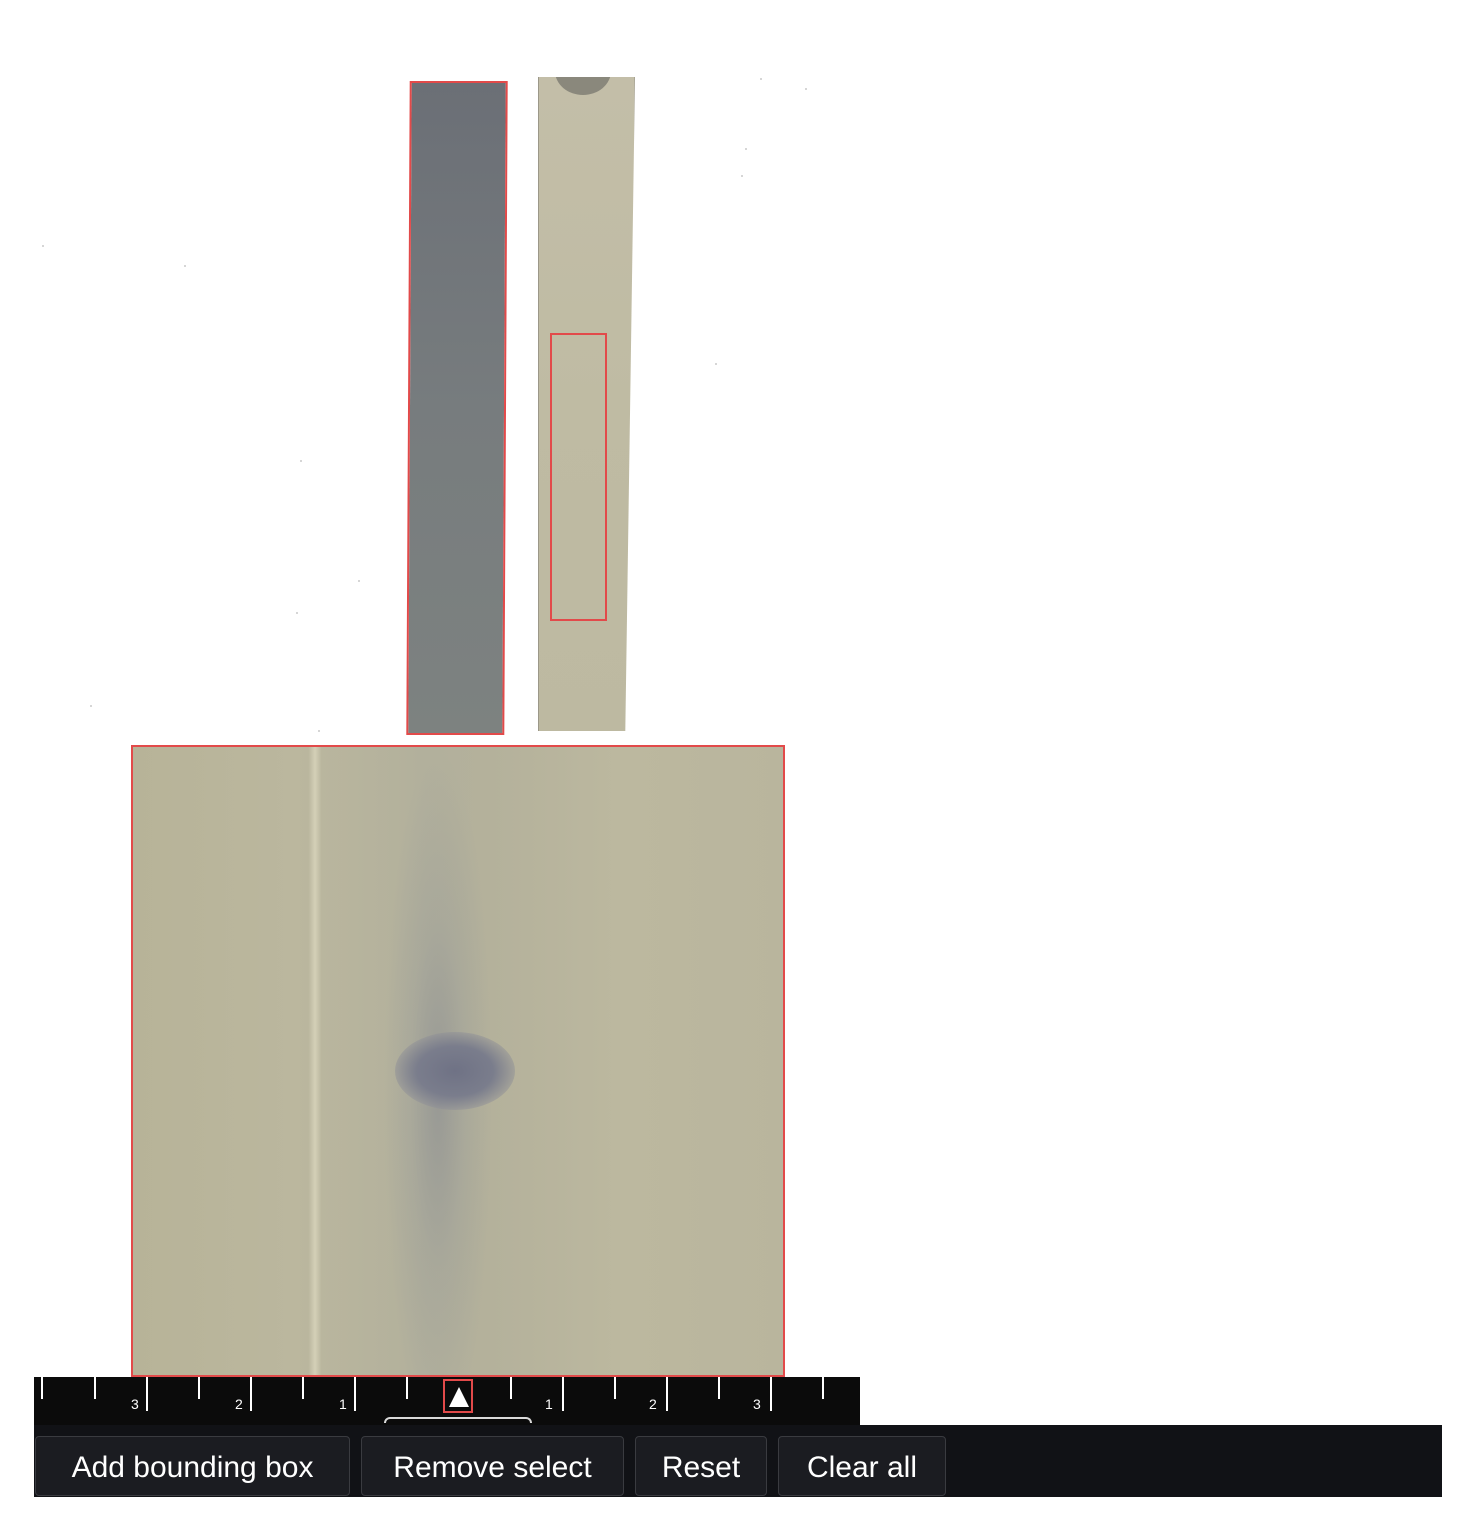  Describe the element at coordinates (239, 1404) in the screenshot. I see `ruler-label-left-2: 2` at that location.